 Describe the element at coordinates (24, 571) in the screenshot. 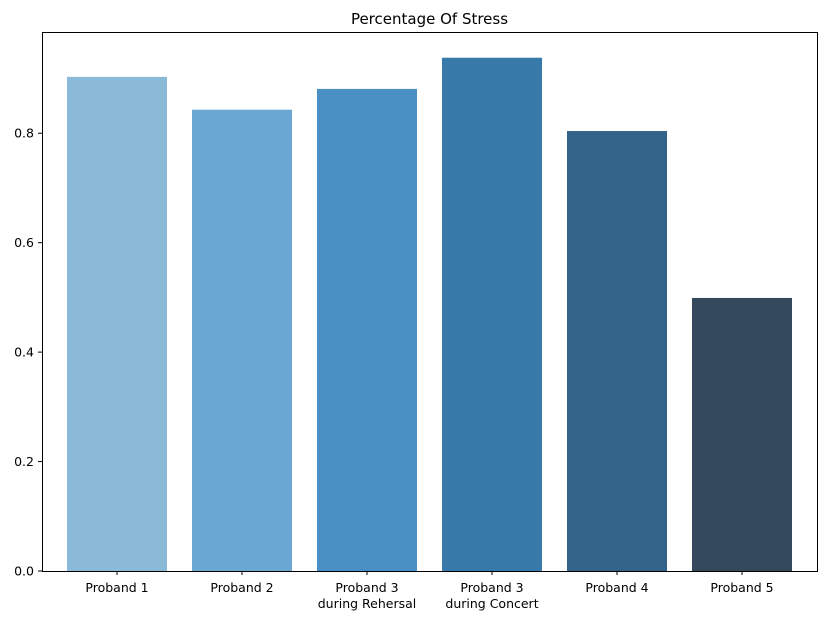

I see `y-tick-label: 0.0` at that location.